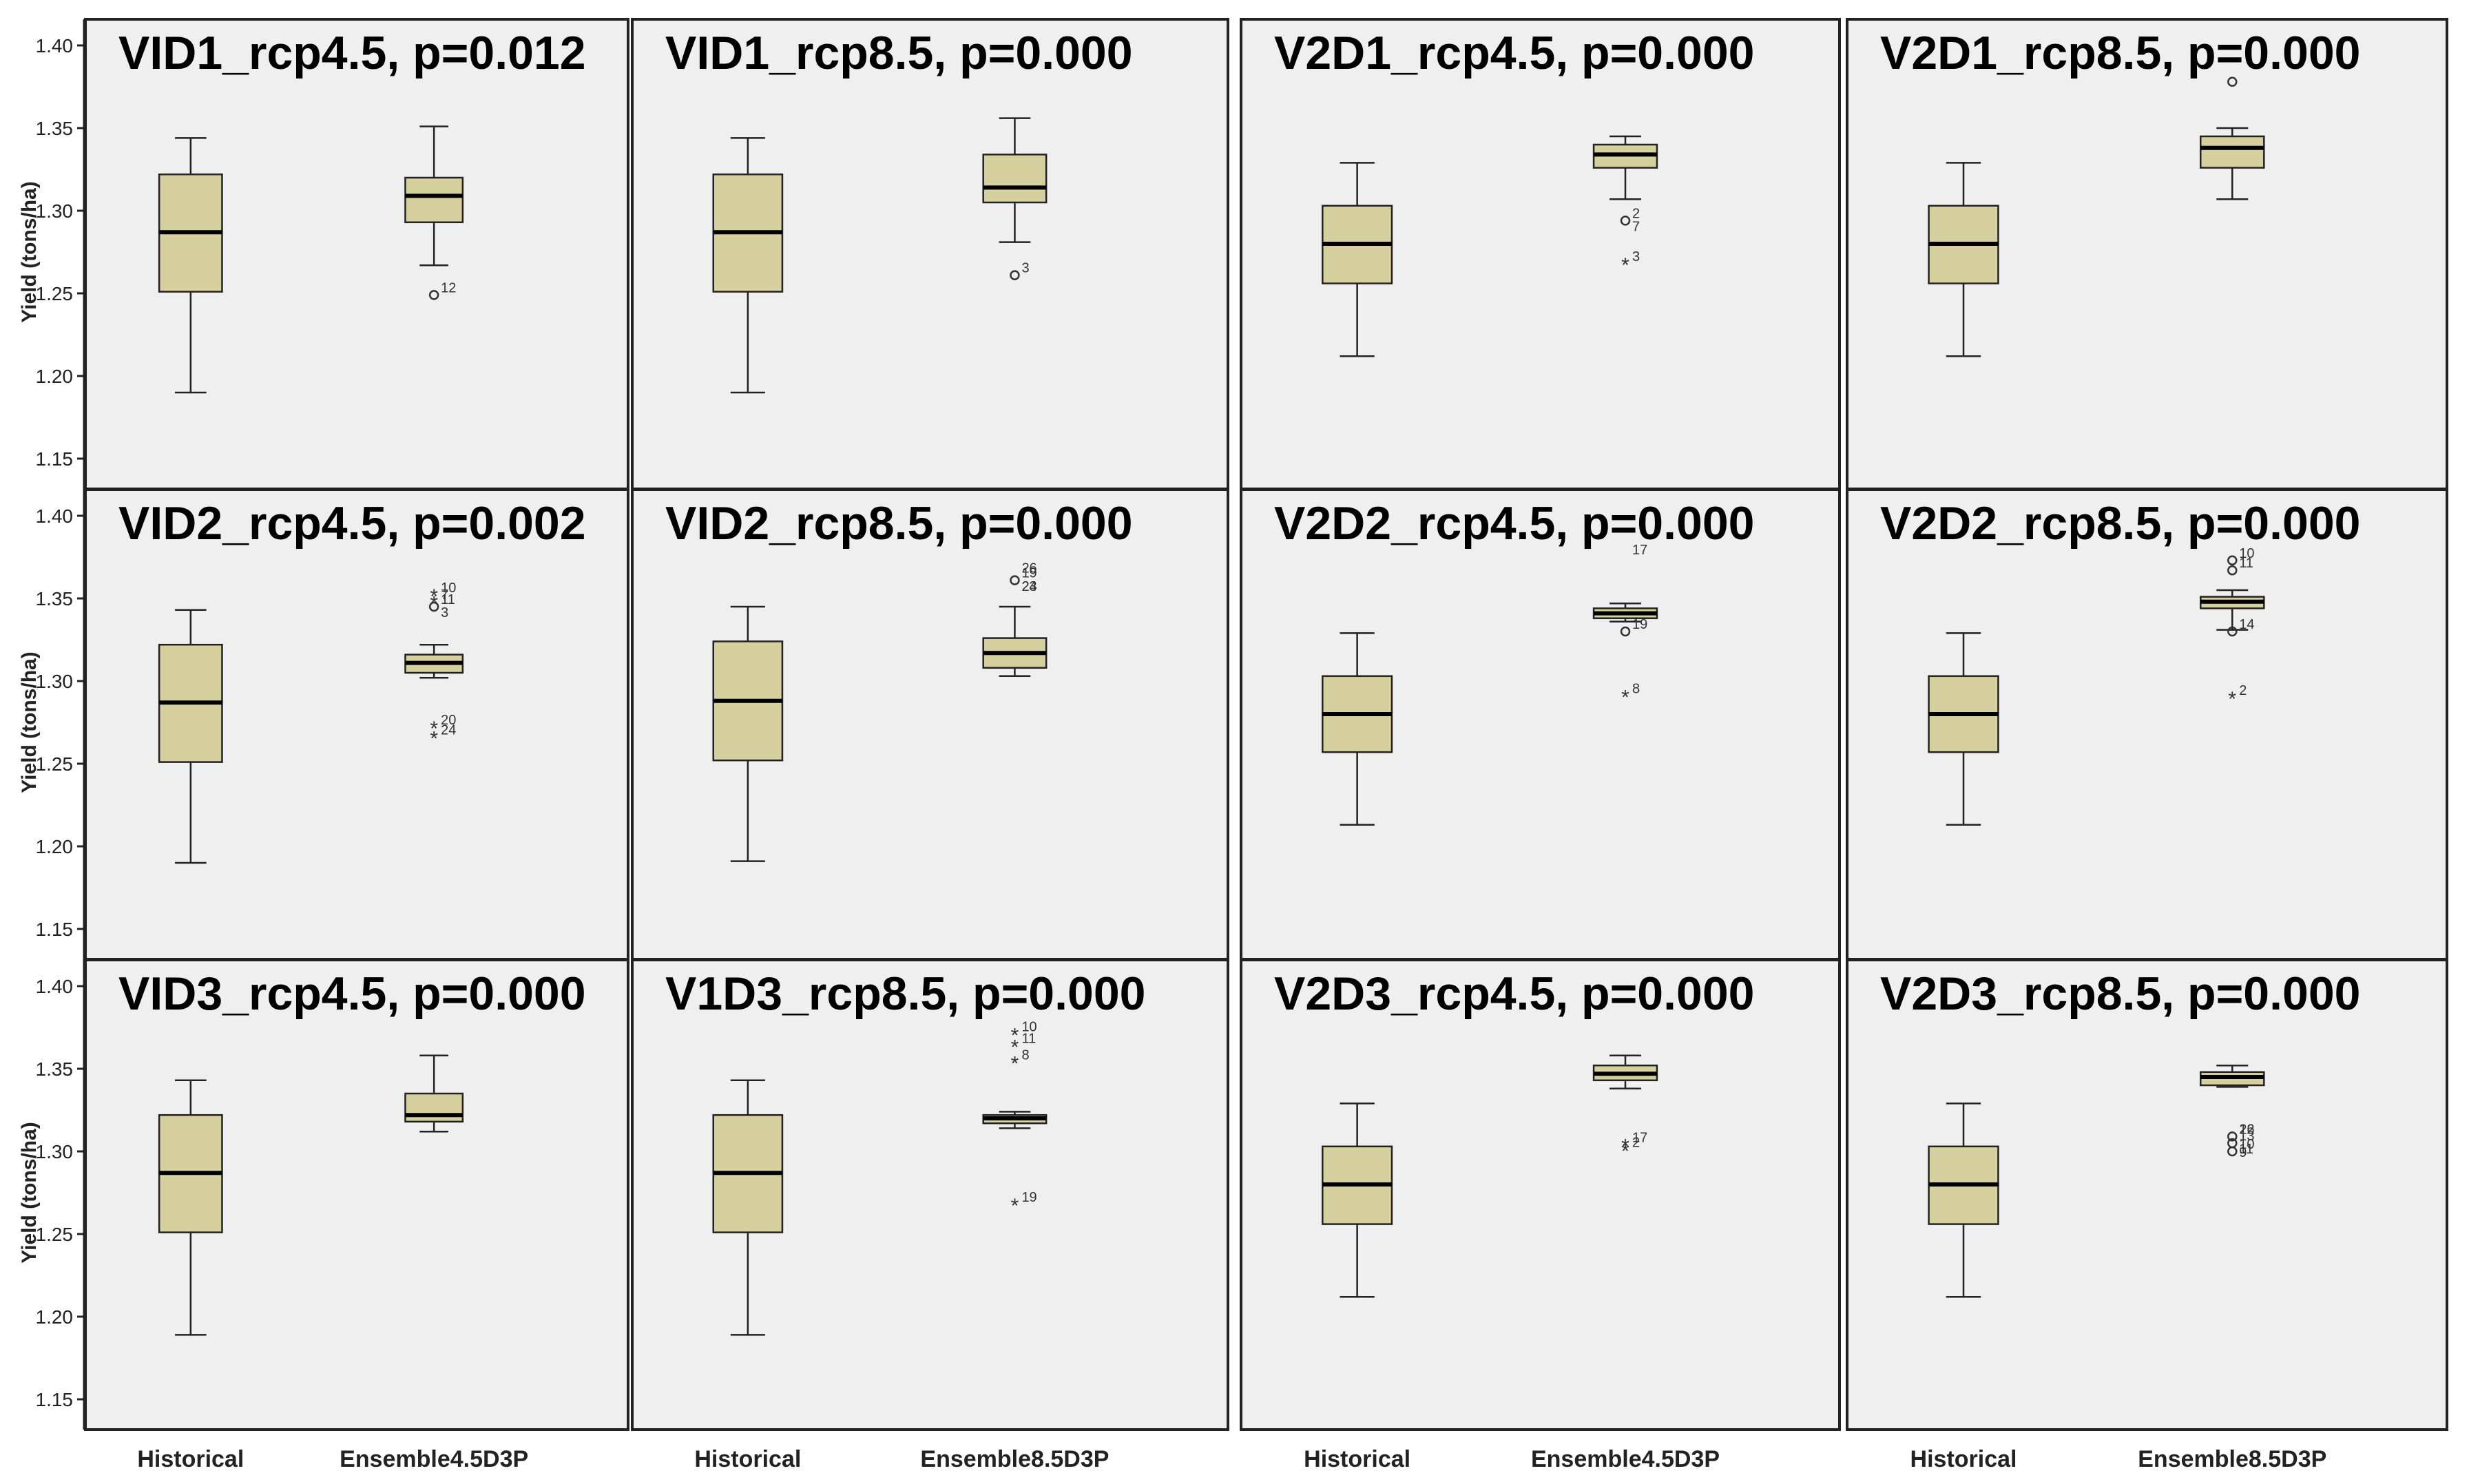 The image size is (2469, 1484). I want to click on outlier-label: 9, so click(2243, 1152).